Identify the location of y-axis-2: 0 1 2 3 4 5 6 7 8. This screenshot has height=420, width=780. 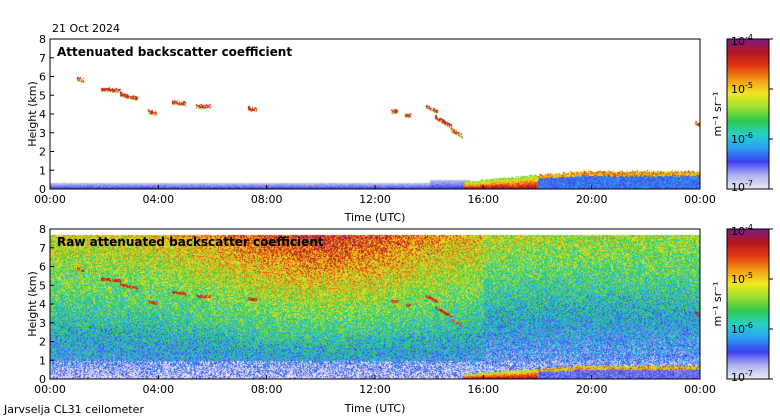
(46, 304).